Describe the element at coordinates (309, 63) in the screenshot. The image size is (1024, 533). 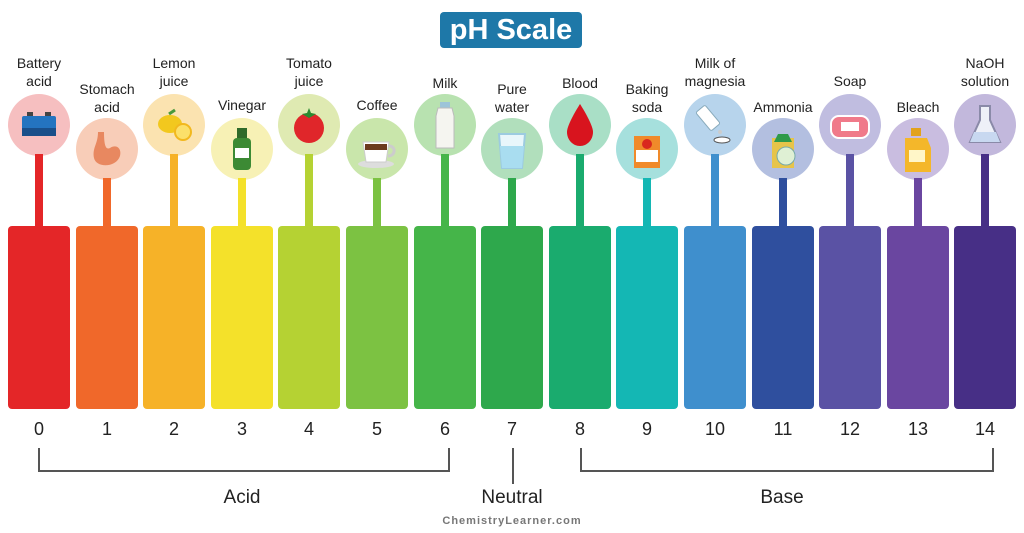
I see `substance-label-line: Tomato` at that location.